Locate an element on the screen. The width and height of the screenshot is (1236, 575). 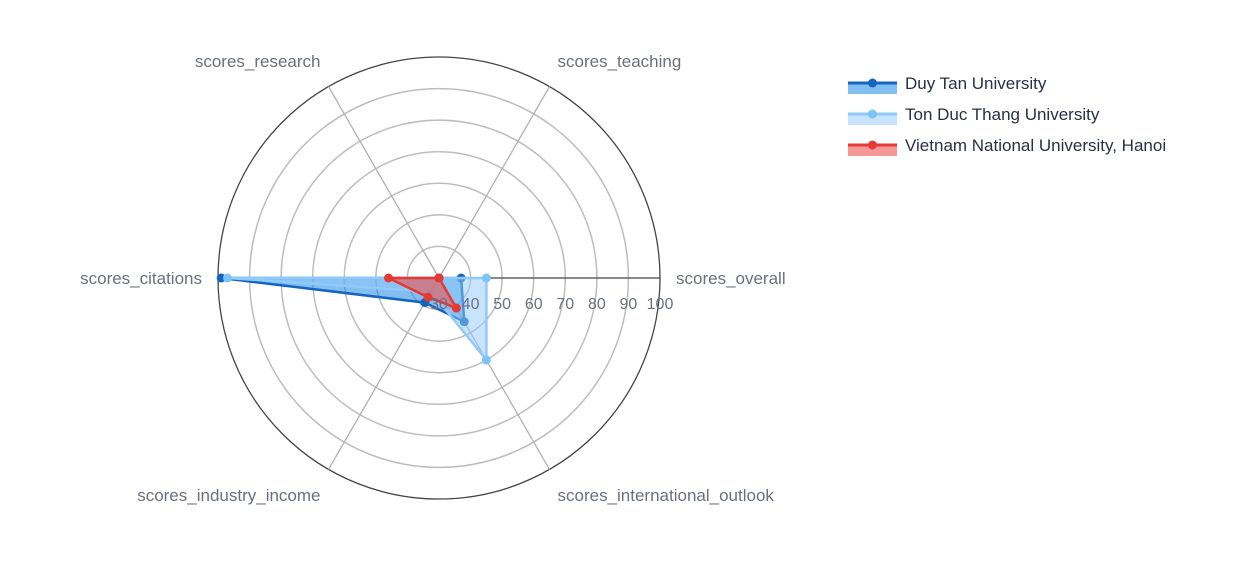
legend-item: Ton Duc Thang University is located at coordinates (974, 115).